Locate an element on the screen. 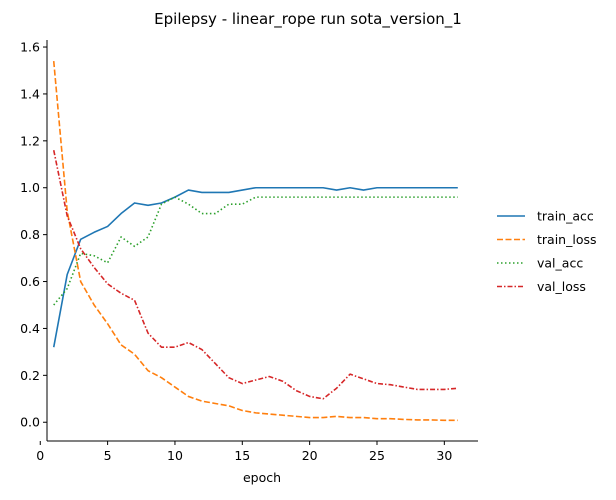 The height and width of the screenshot is (500, 616). legend-label-train-acc: train_acc is located at coordinates (565, 216).